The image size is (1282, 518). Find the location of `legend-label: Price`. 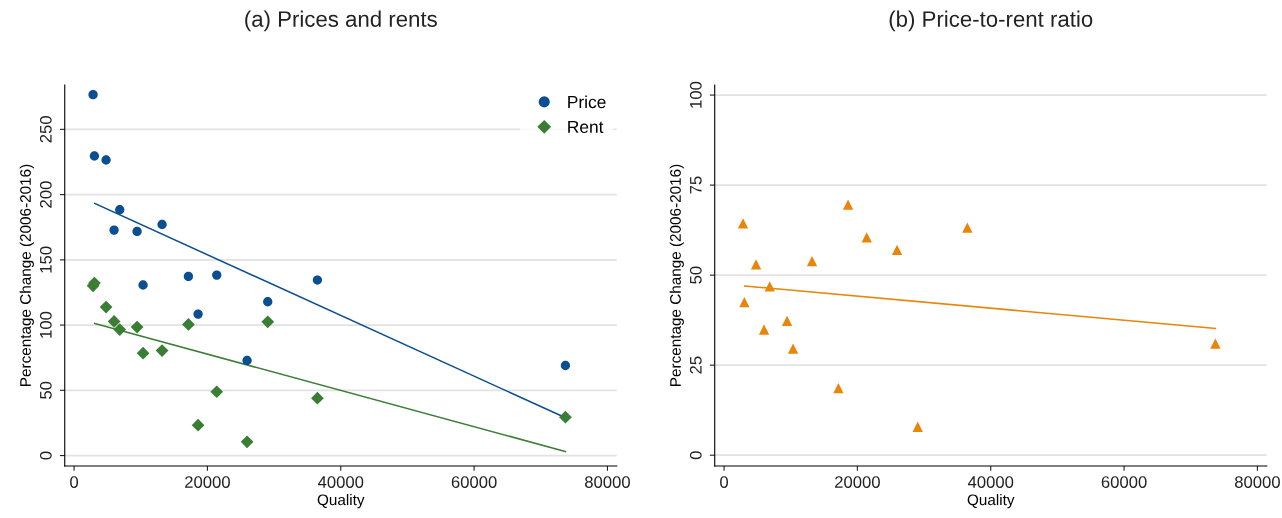

legend-label: Price is located at coordinates (587, 102).